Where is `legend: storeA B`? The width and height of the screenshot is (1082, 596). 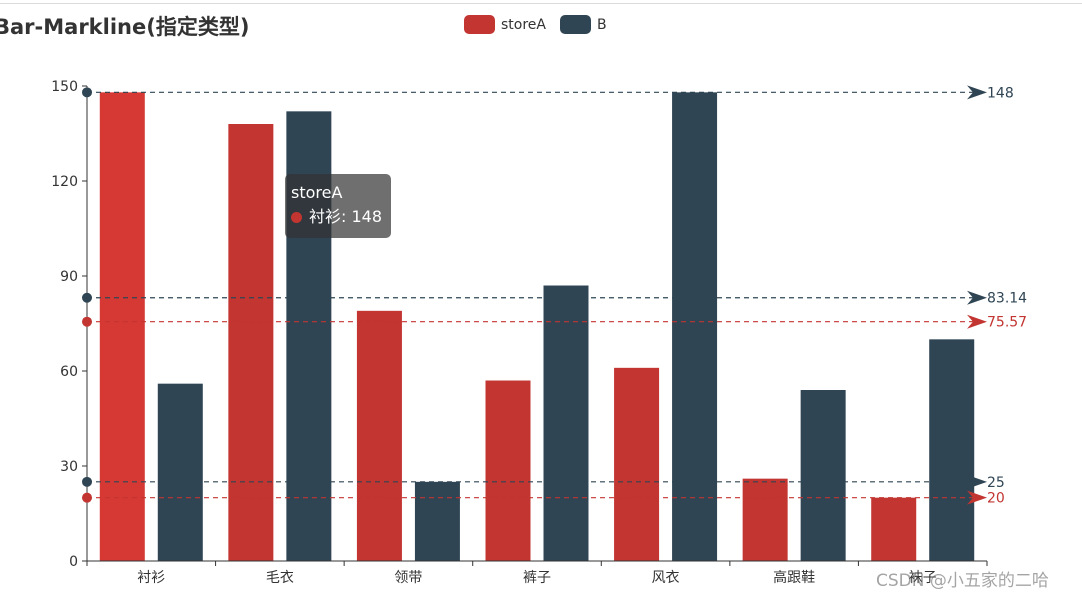 legend: storeA B is located at coordinates (542, 24).